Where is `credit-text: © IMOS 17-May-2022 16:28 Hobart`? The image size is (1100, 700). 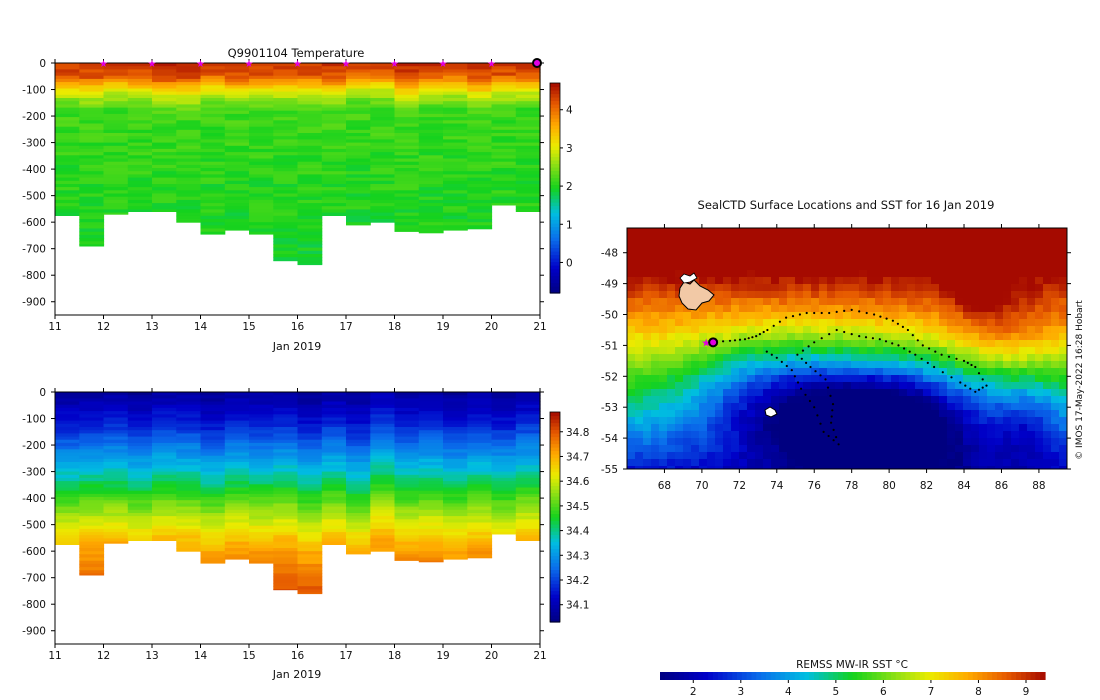
credit-text: © IMOS 17-May-2022 16:28 Hobart is located at coordinates (1080, 380).